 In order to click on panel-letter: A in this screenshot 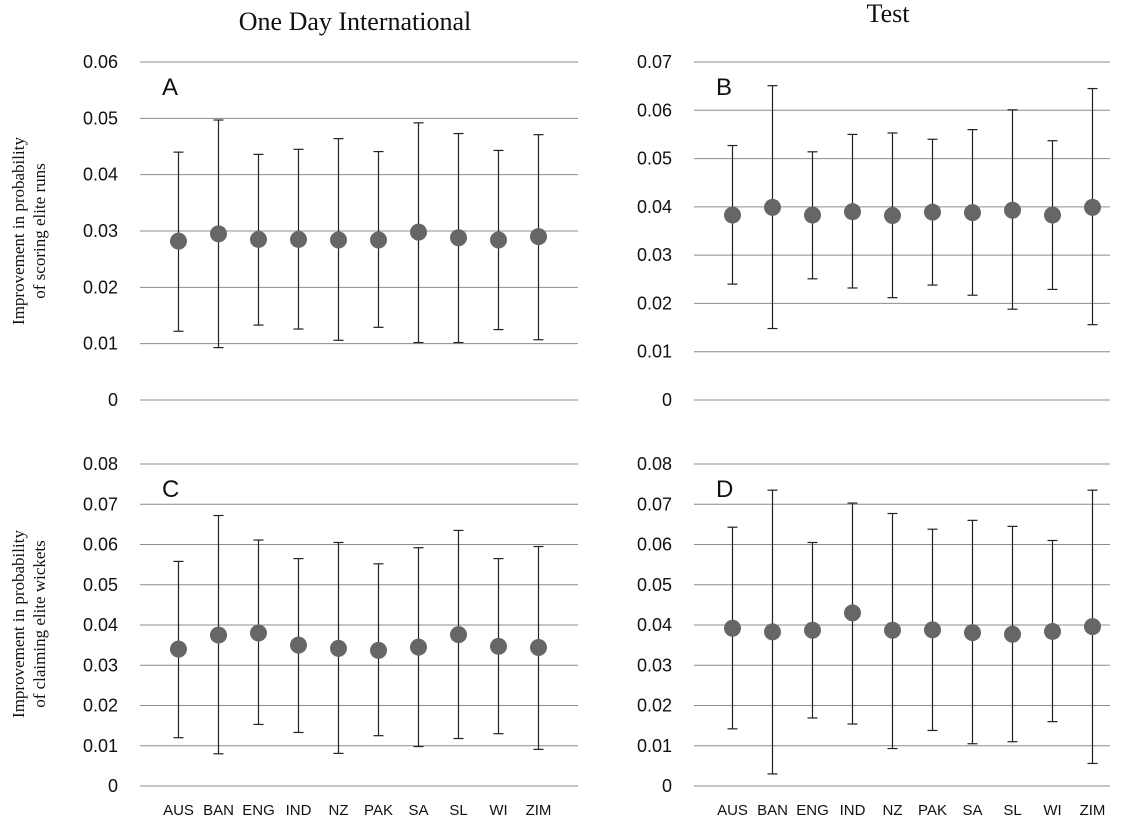, I will do `click(170, 87)`.